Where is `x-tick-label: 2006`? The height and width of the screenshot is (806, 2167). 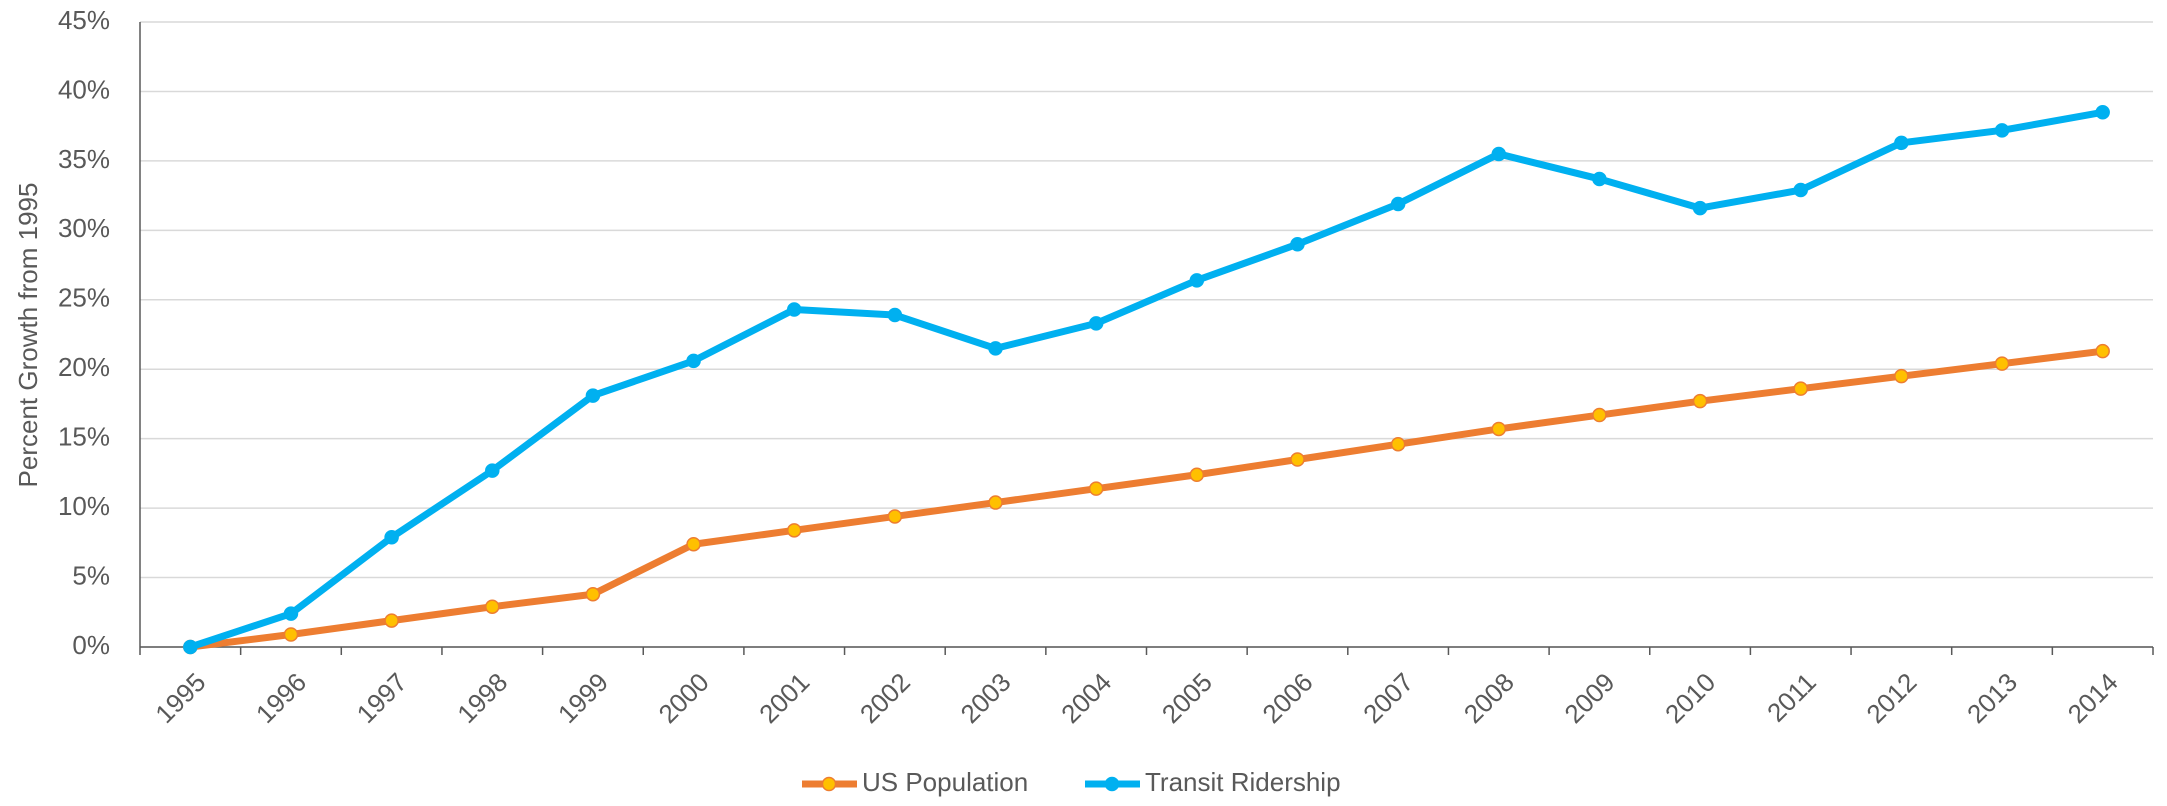
x-tick-label: 2006 is located at coordinates (1287, 698).